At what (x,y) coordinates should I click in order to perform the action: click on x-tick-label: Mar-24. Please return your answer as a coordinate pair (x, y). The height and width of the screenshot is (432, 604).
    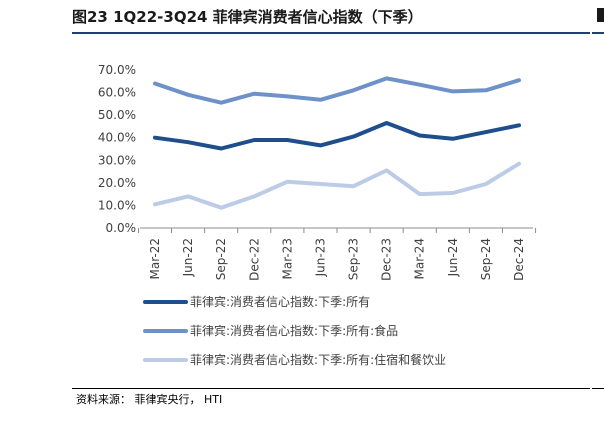
    Looking at the image, I should click on (420, 258).